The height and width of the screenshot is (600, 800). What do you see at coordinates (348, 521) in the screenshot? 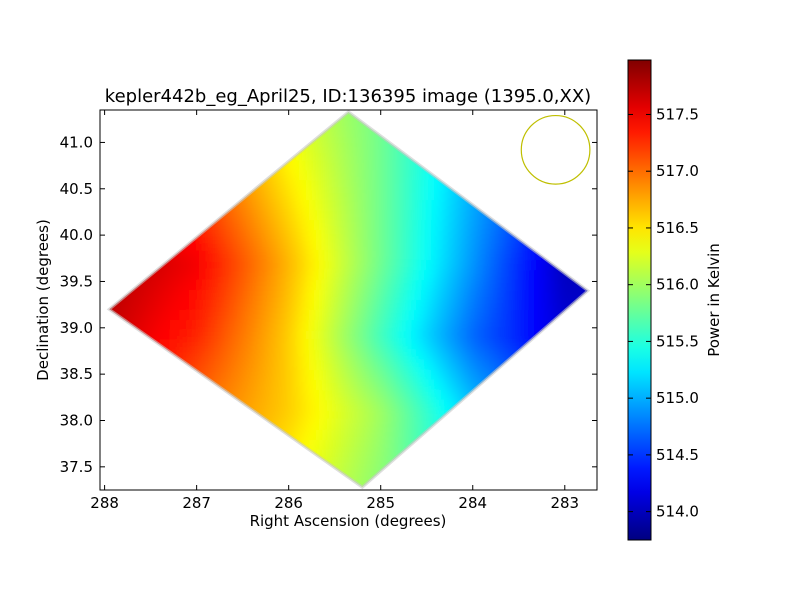
I see `x-axis-label: Right Ascension (degrees)` at bounding box center [348, 521].